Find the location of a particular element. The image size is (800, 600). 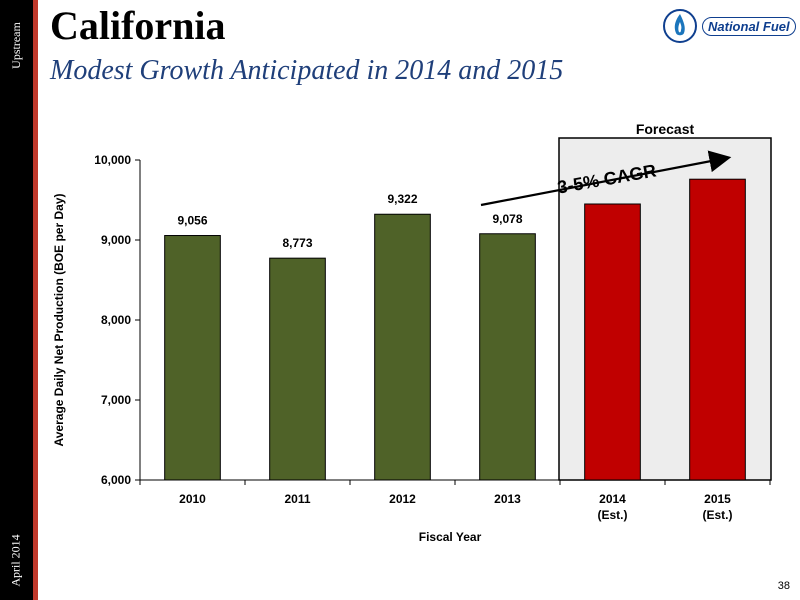

x-tick-label: 2011 is located at coordinates (297, 499).